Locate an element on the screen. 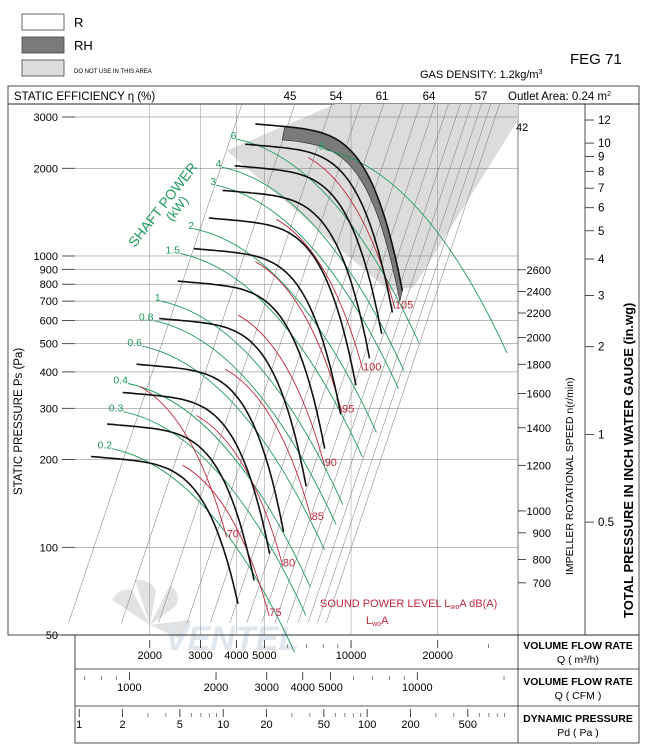 This screenshot has width=647, height=750. speed-label-2200: 2200 is located at coordinates (539, 314).